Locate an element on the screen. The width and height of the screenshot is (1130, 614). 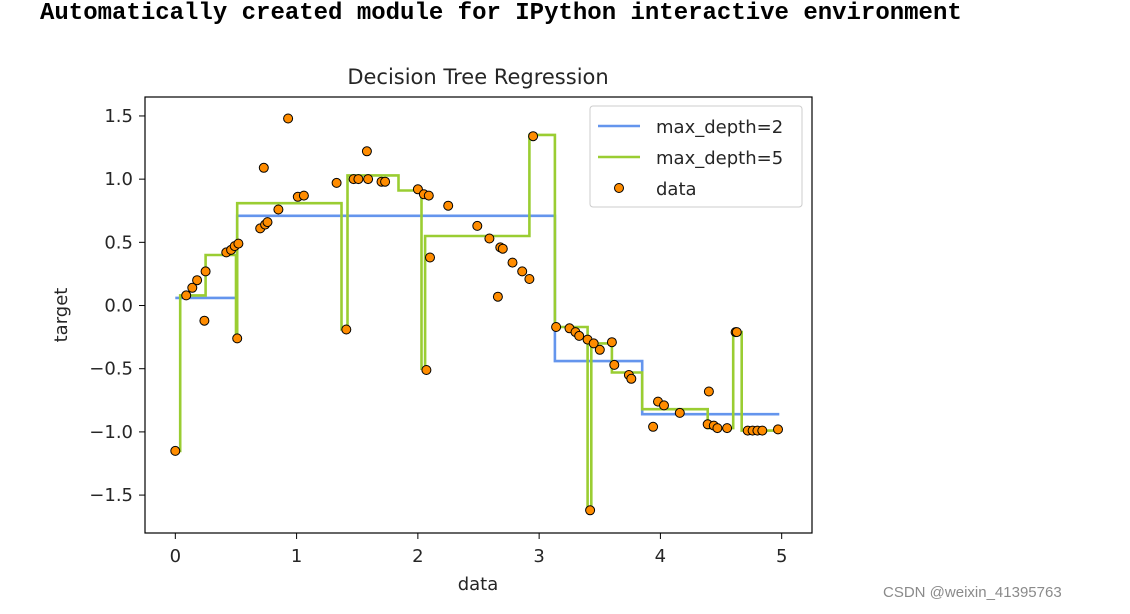
y-axis-label: target is located at coordinates (61, 315).